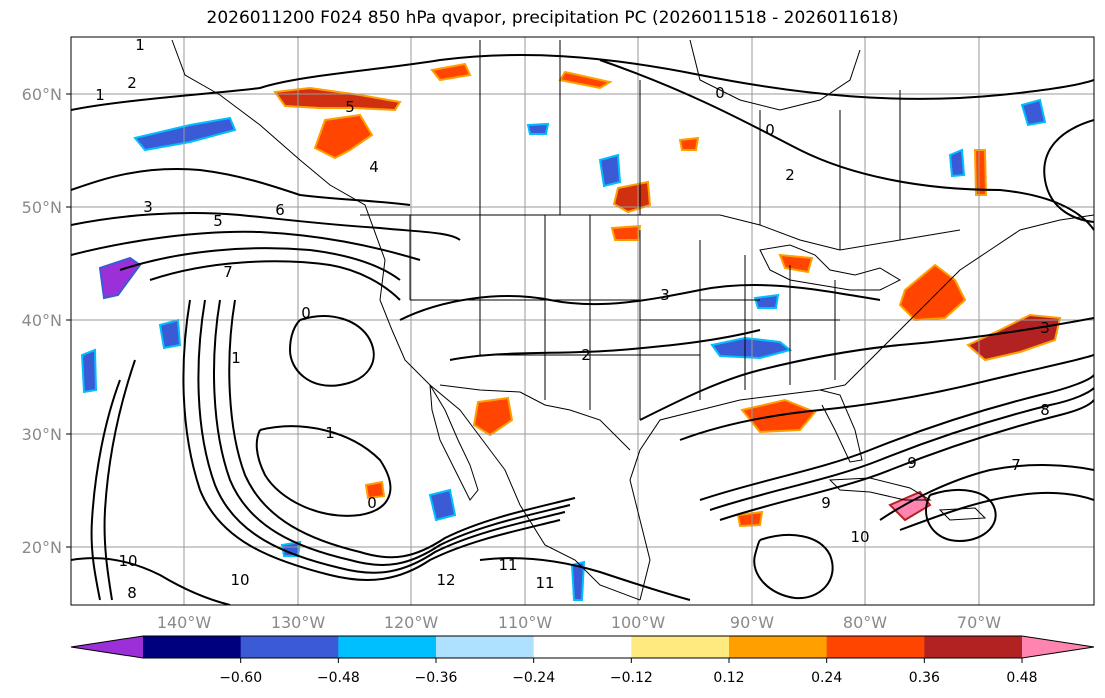 The image size is (1105, 698). I want to click on colorbar-tick-label: −0.24, so click(533, 678).